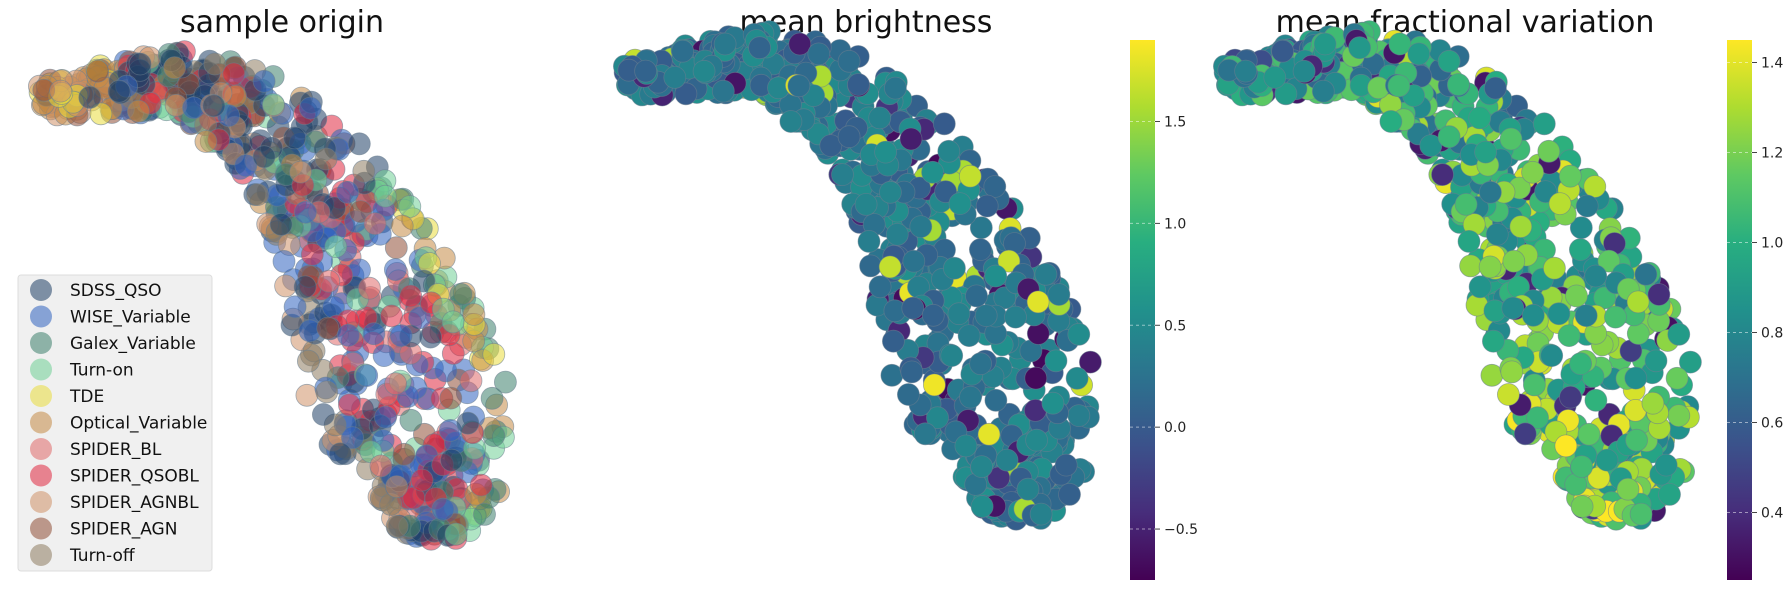  I want to click on colorbar-tick-label: 1.0, so click(1175, 224).